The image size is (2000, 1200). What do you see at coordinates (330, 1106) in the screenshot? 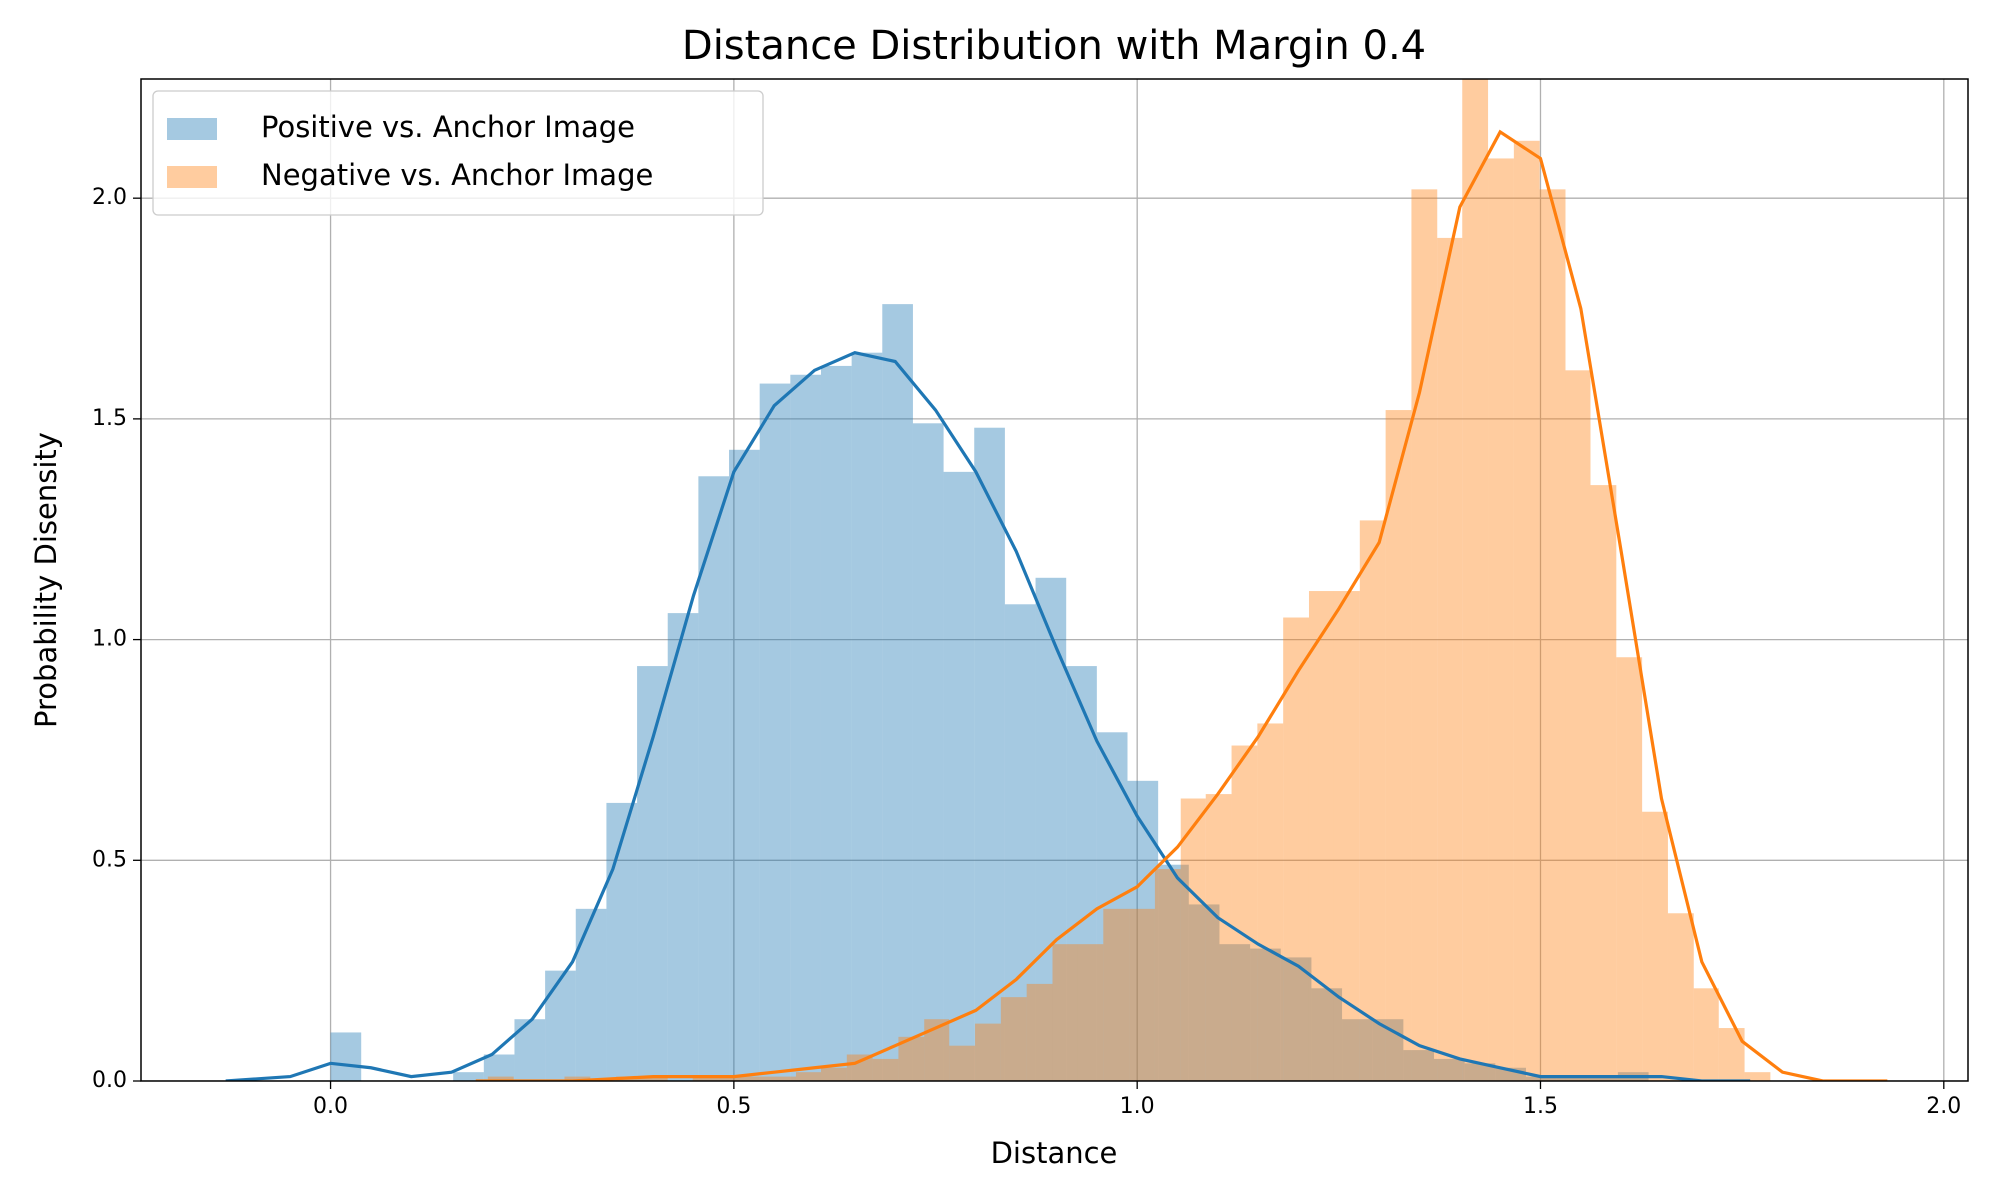
I see `x-tick-label: 0.0` at bounding box center [330, 1106].